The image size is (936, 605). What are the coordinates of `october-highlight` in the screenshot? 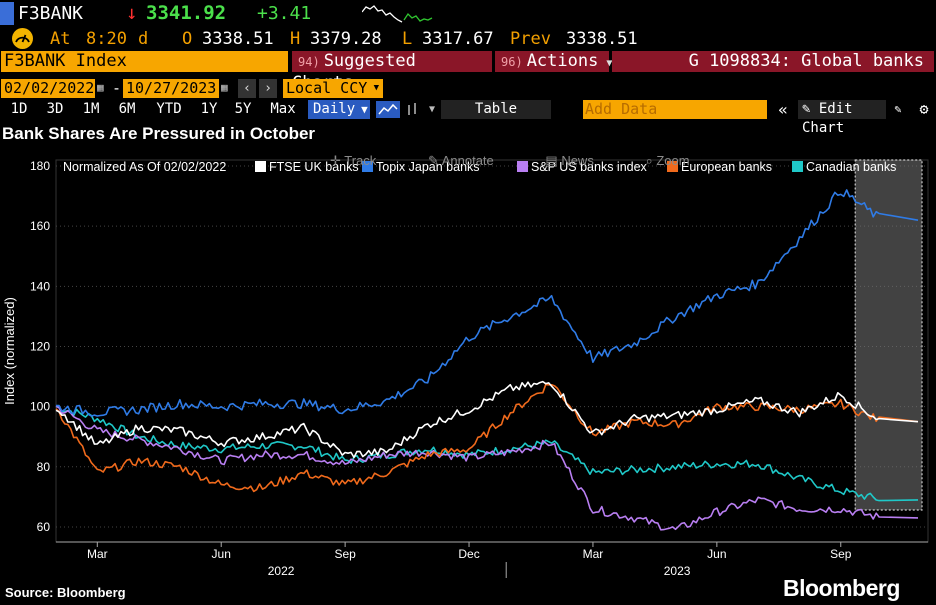 It's located at (888, 335).